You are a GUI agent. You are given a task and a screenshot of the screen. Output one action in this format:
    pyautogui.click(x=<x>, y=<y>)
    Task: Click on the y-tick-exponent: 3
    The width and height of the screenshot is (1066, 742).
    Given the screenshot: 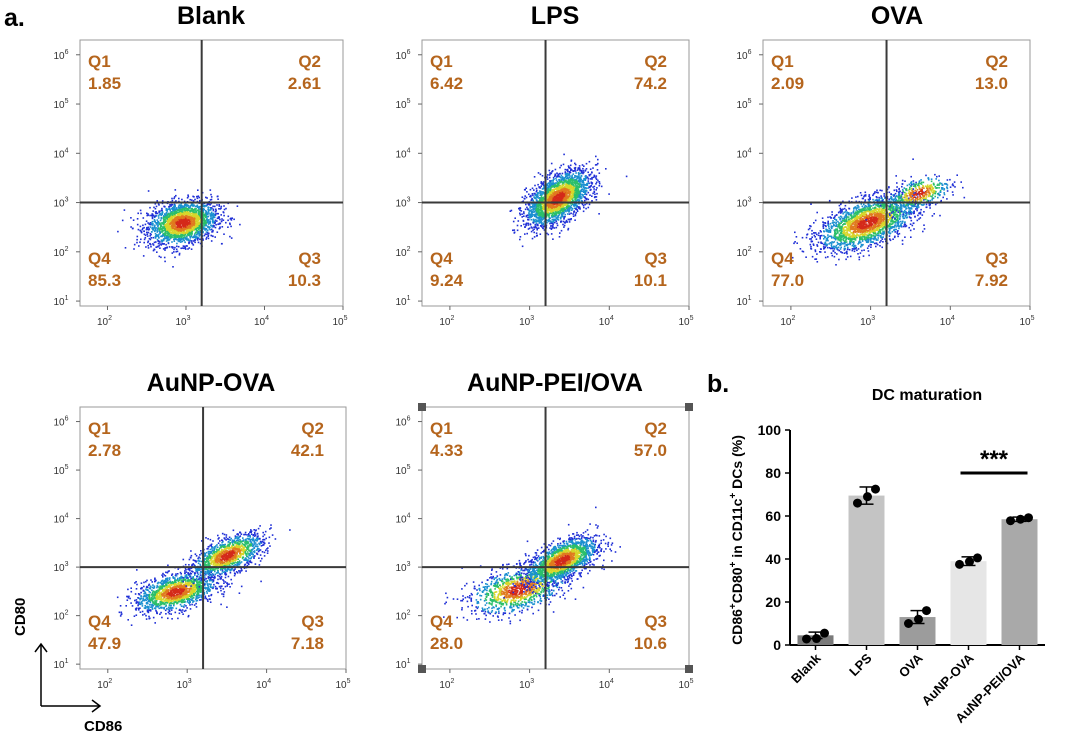 What is the action you would take?
    pyautogui.click(x=67, y=200)
    